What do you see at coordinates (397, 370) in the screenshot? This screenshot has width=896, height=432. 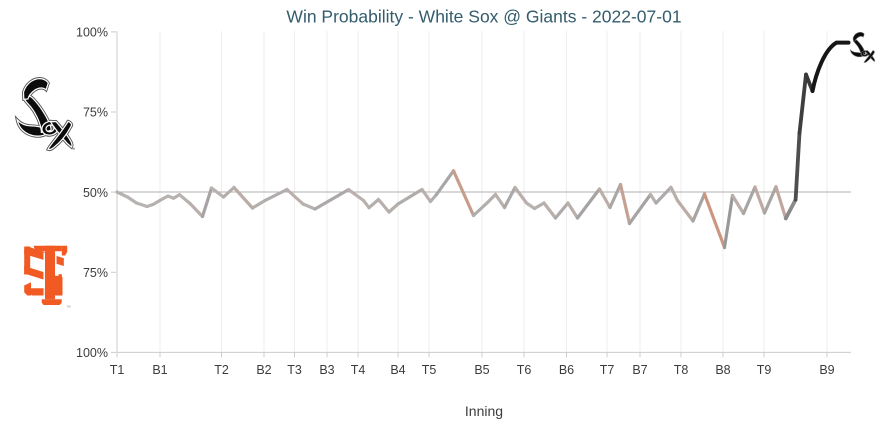 I see `svg-text: B4` at bounding box center [397, 370].